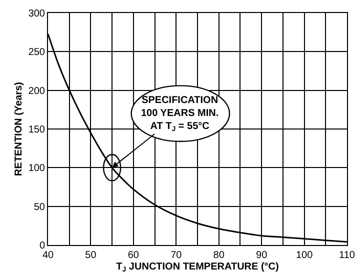  Describe the element at coordinates (219, 255) in the screenshot. I see `x-tick-label: 80` at that location.